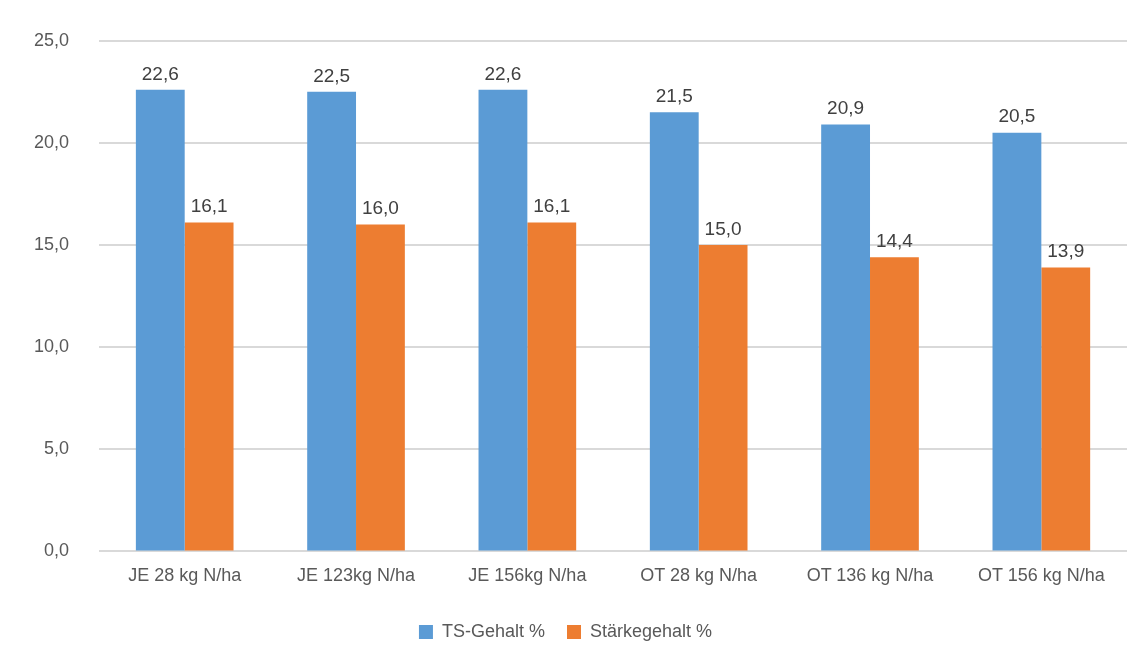  I want to click on data-label: 13,9, so click(1066, 251).